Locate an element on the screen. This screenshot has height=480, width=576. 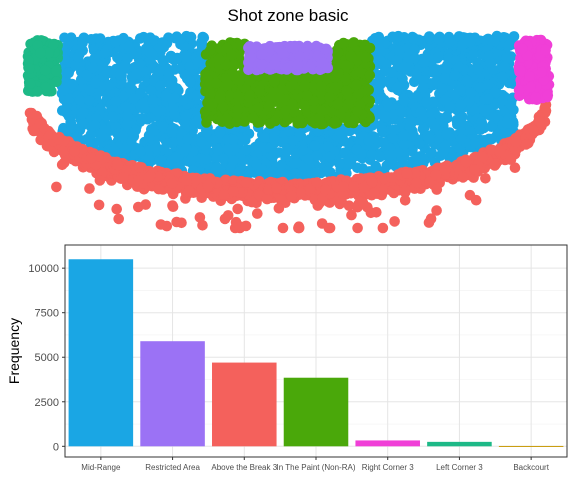
x-tick-label: Mid-Range is located at coordinates (101, 467).